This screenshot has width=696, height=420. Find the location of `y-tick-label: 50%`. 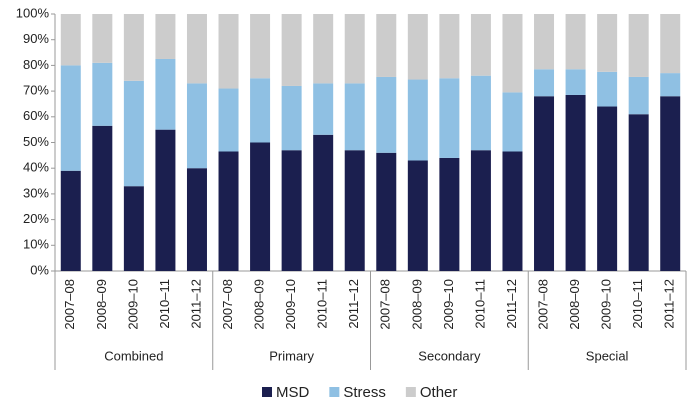

y-tick-label: 50% is located at coordinates (36, 141).